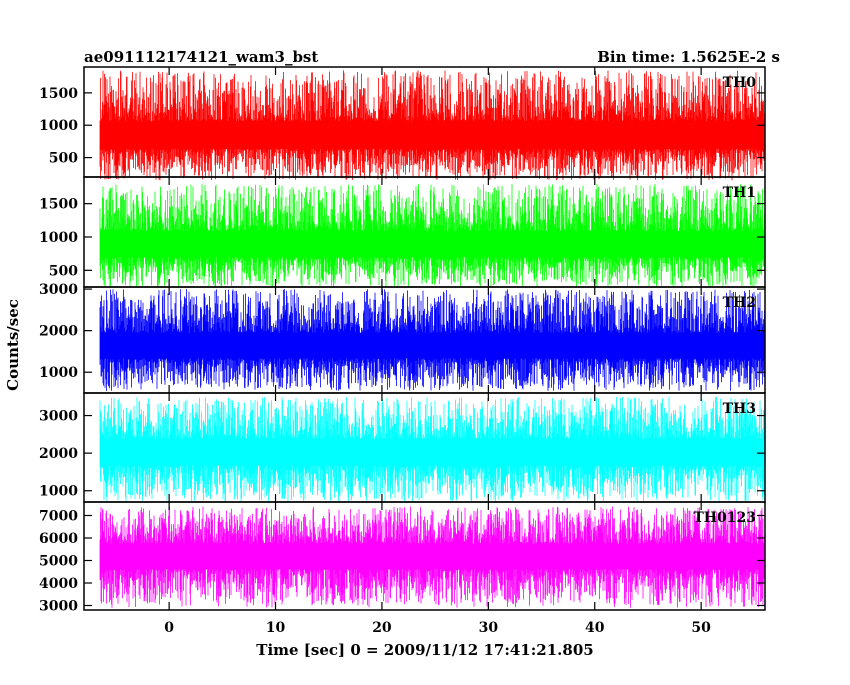  I want to click on y-tick-label: 5000, so click(58, 562).